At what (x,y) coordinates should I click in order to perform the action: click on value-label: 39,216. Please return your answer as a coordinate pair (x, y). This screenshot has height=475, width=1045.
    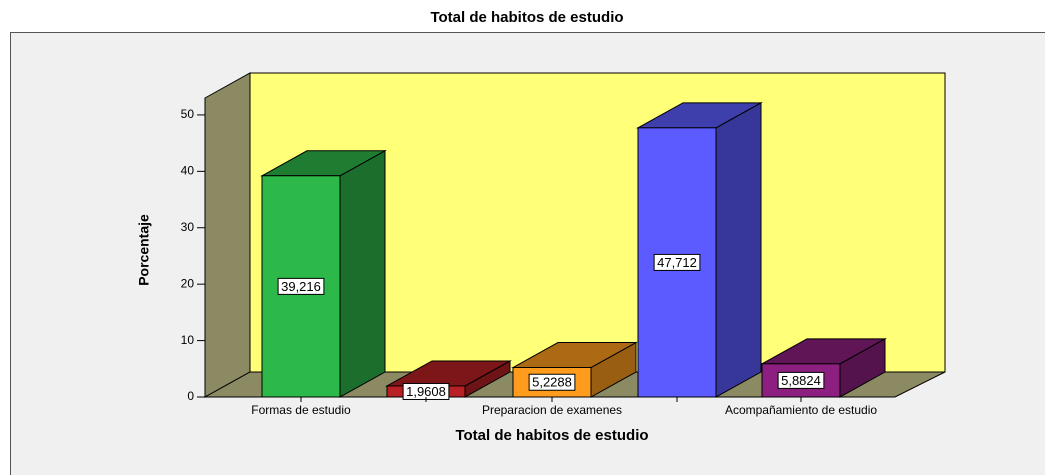
    Looking at the image, I should click on (301, 286).